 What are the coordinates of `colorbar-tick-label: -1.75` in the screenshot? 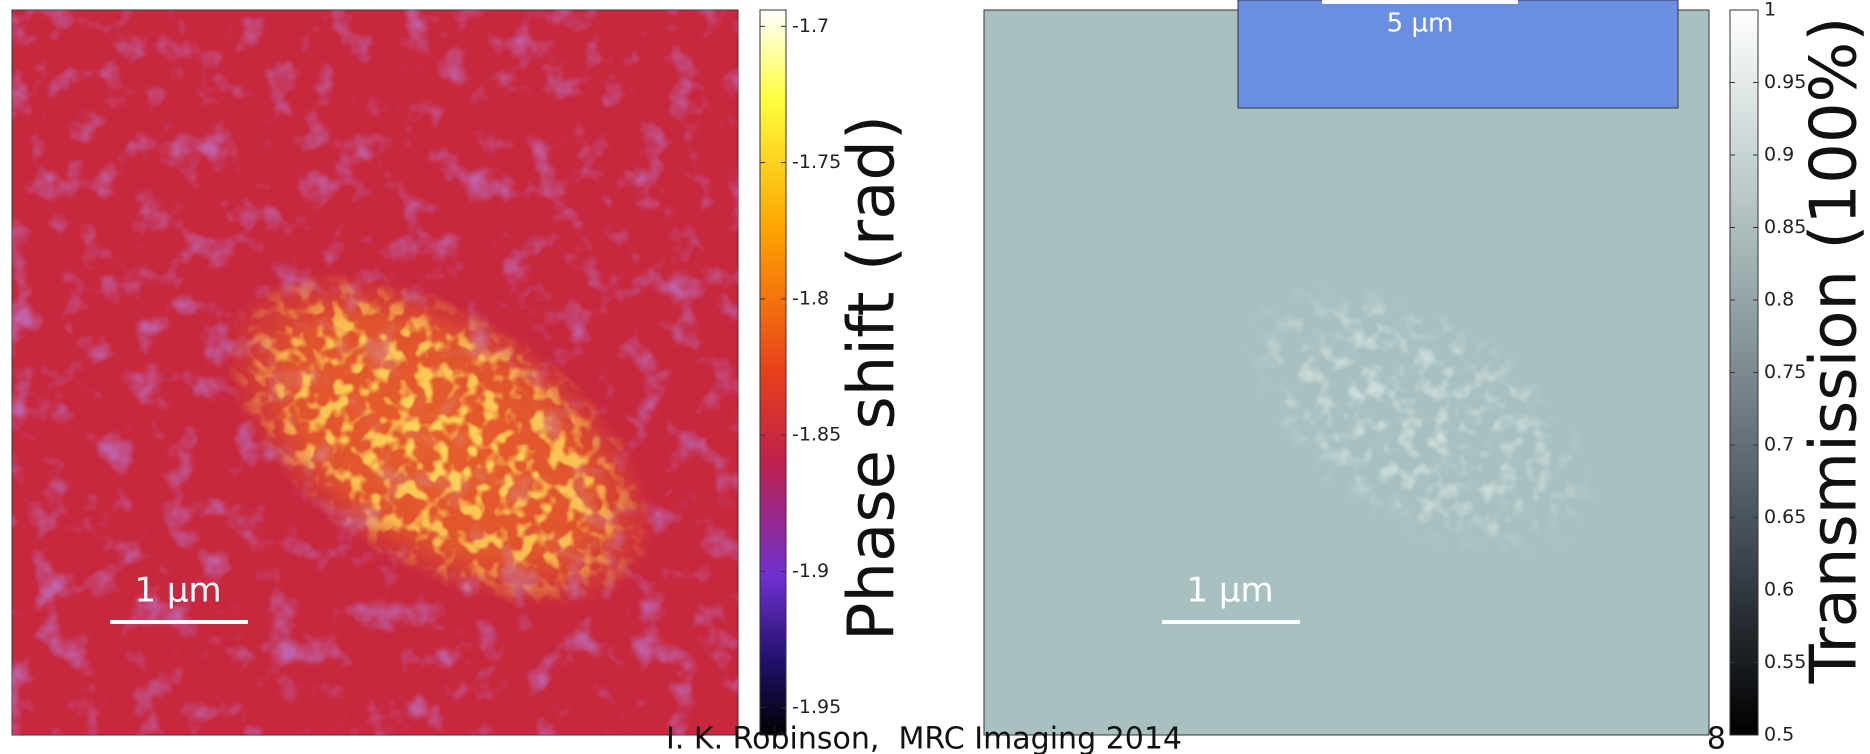 It's located at (816, 162).